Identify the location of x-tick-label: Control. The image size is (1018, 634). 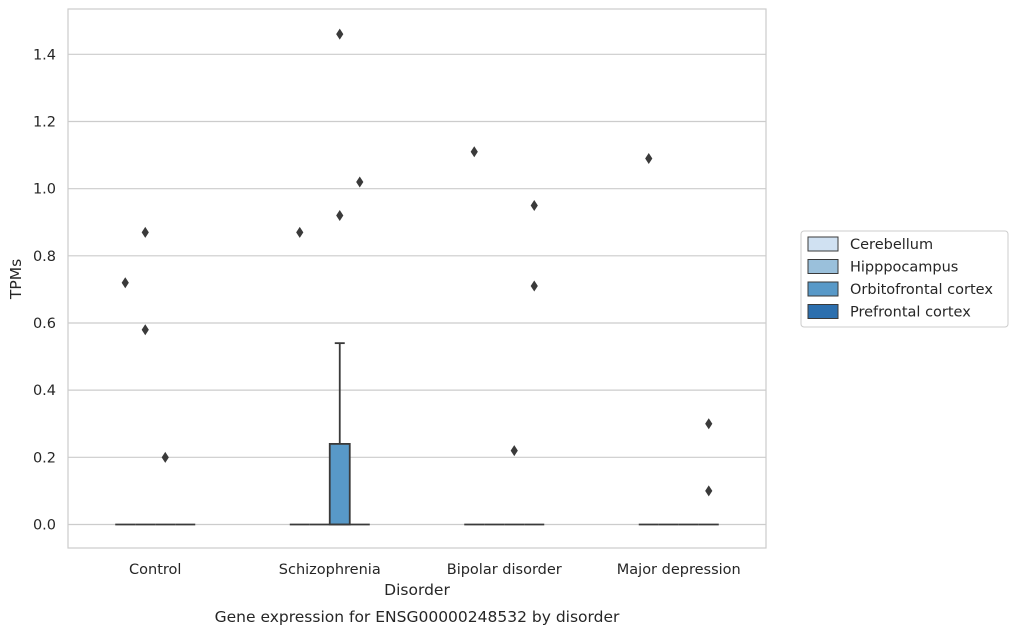
(155, 570).